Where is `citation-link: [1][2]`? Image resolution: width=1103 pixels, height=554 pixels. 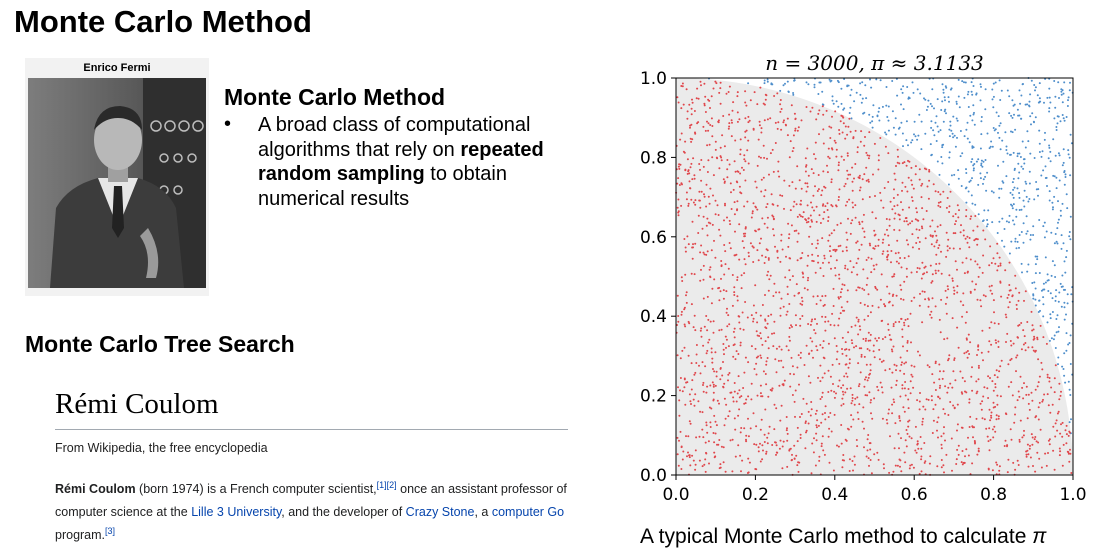
citation-link: [1][2] is located at coordinates (386, 484).